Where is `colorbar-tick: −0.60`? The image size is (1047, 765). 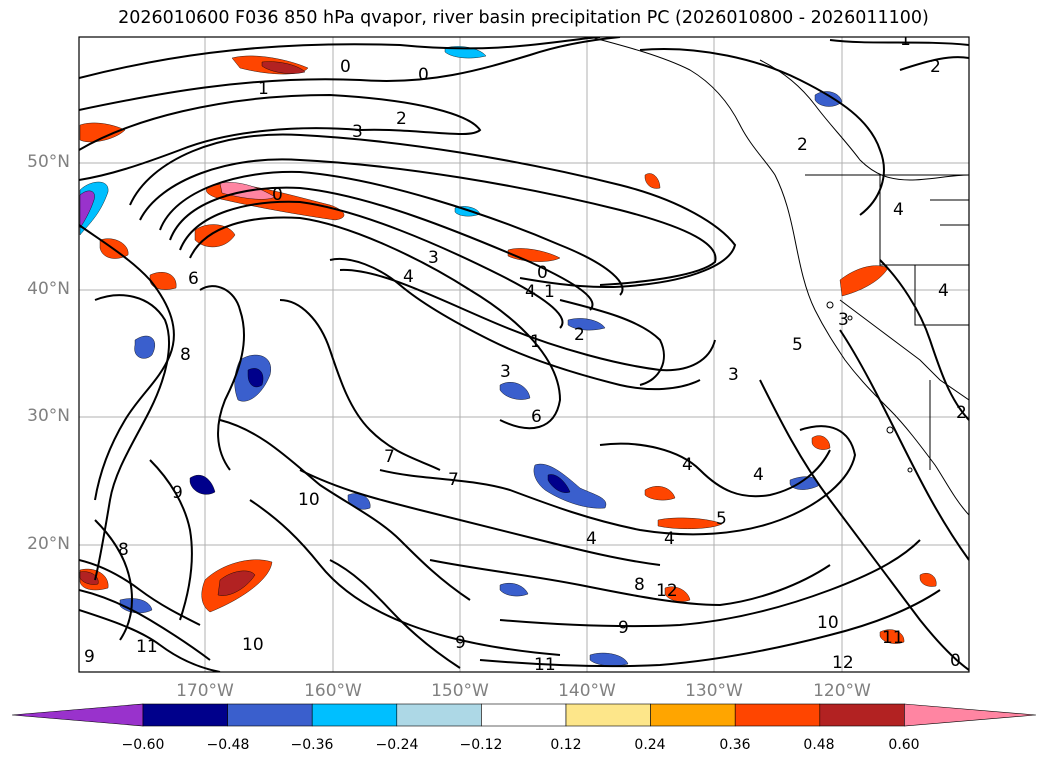
colorbar-tick: −0.60 is located at coordinates (143, 745).